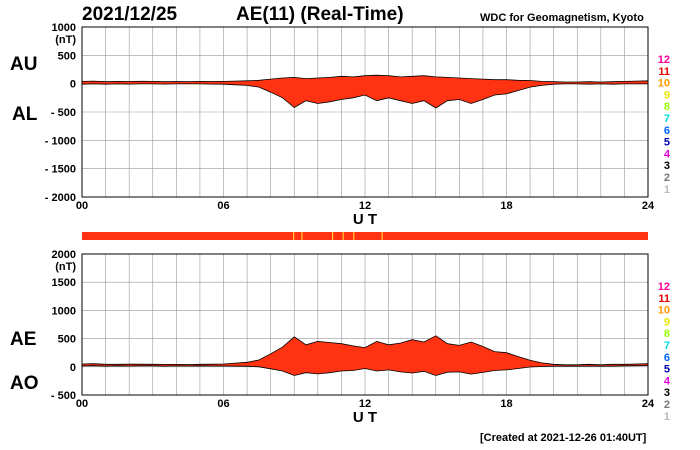 This screenshot has height=450, width=700. I want to click on status-bar-fill, so click(365, 236).